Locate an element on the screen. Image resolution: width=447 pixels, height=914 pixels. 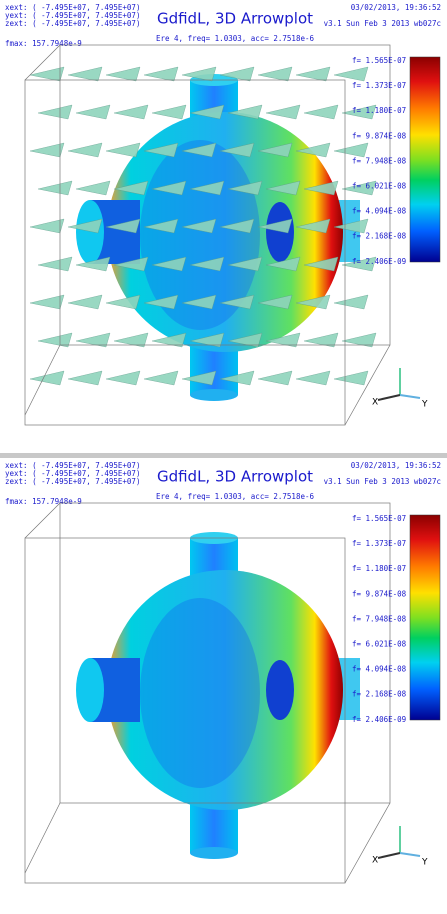
subtitle: Ere 4, freq= 1.0303, acc= 2.7518e-6 is located at coordinates (235, 38).